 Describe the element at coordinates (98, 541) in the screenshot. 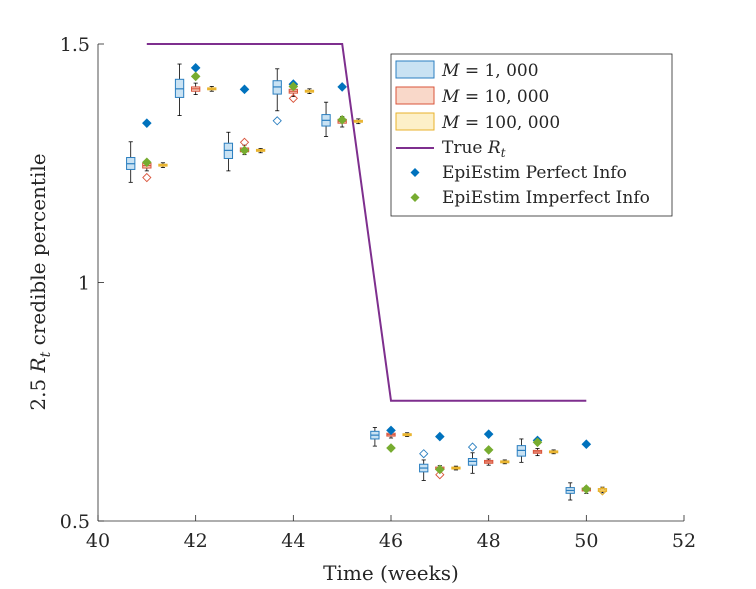

I see `x-tick-label-40: 40` at that location.